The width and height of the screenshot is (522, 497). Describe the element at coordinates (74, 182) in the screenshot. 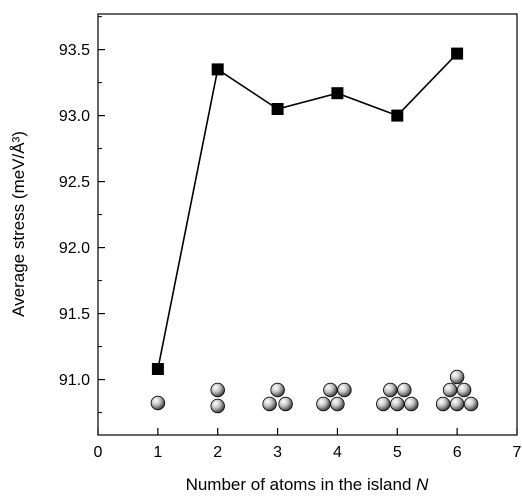

I see `y-tick-label: 92.5` at that location.